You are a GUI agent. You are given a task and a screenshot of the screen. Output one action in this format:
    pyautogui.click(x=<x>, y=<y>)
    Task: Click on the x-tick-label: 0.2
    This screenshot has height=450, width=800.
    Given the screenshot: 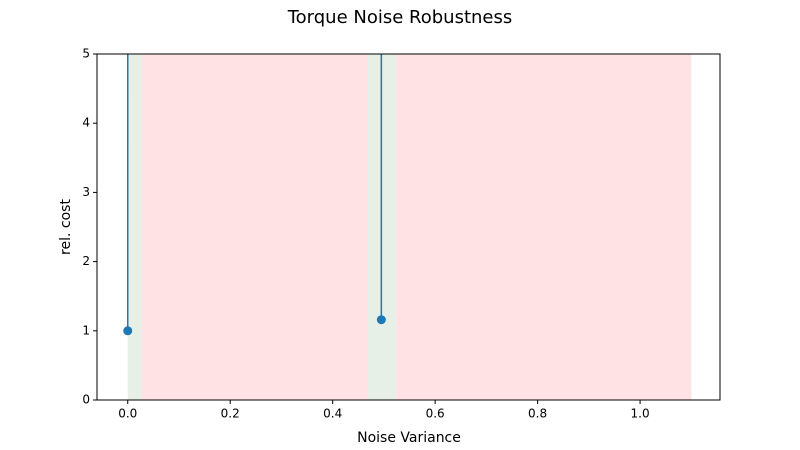 What is the action you would take?
    pyautogui.click(x=230, y=414)
    